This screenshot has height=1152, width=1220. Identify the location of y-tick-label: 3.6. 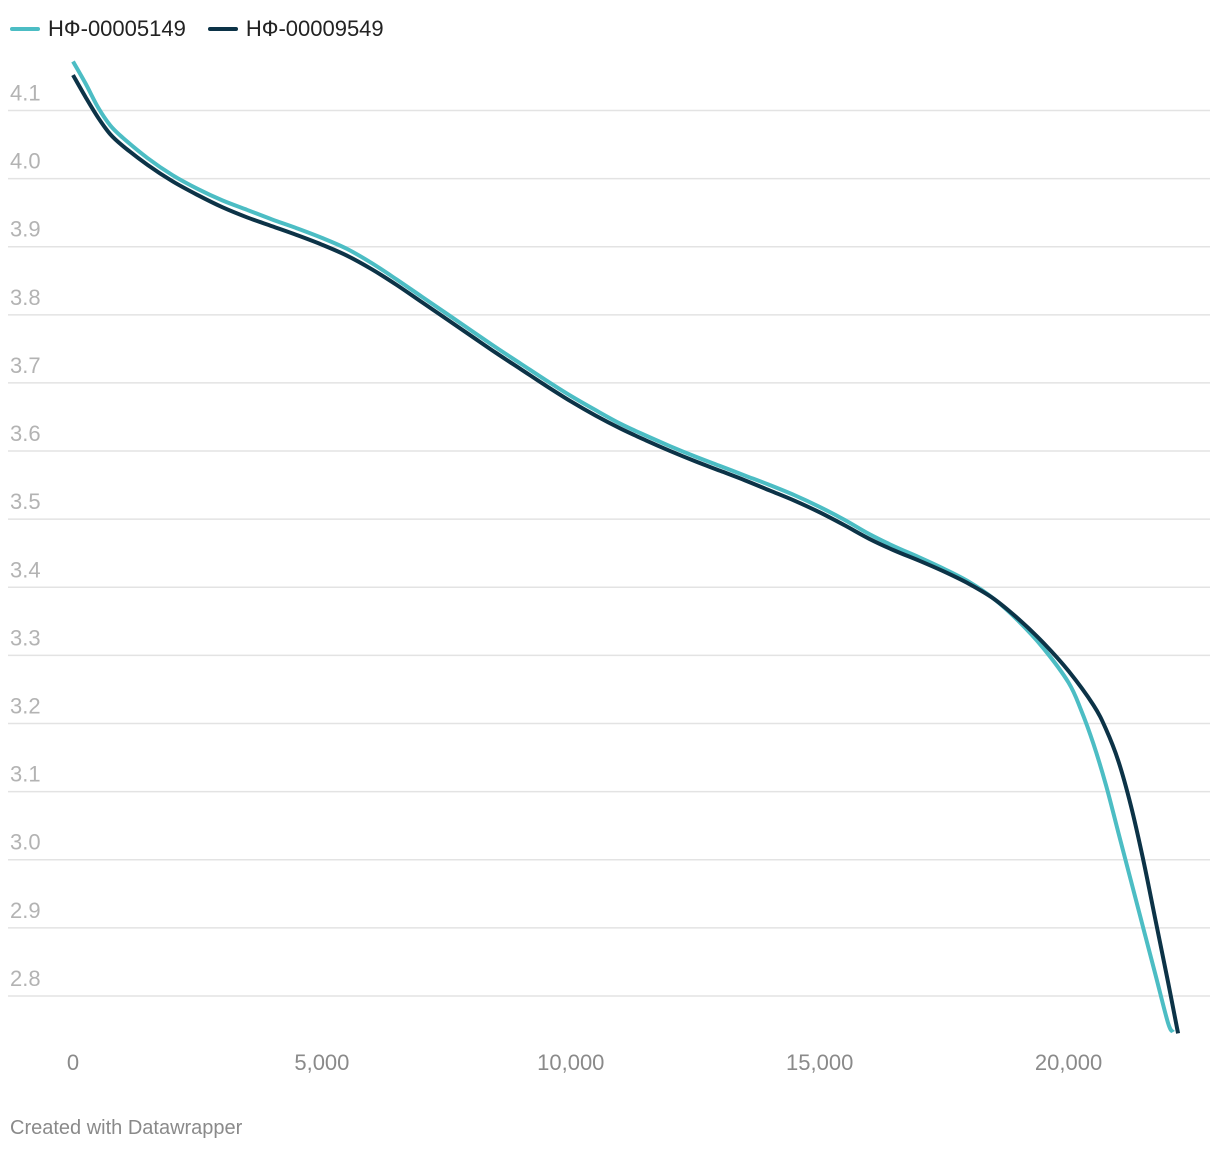
(25, 433).